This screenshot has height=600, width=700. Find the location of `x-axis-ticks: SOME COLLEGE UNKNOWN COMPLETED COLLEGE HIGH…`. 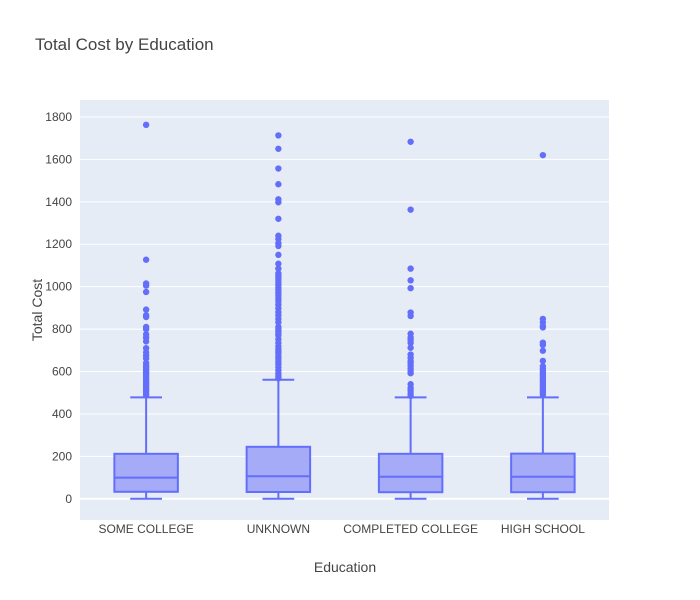

x-axis-ticks: SOME COLLEGE UNKNOWN COMPLETED COLLEGE HIGH… is located at coordinates (341, 529).